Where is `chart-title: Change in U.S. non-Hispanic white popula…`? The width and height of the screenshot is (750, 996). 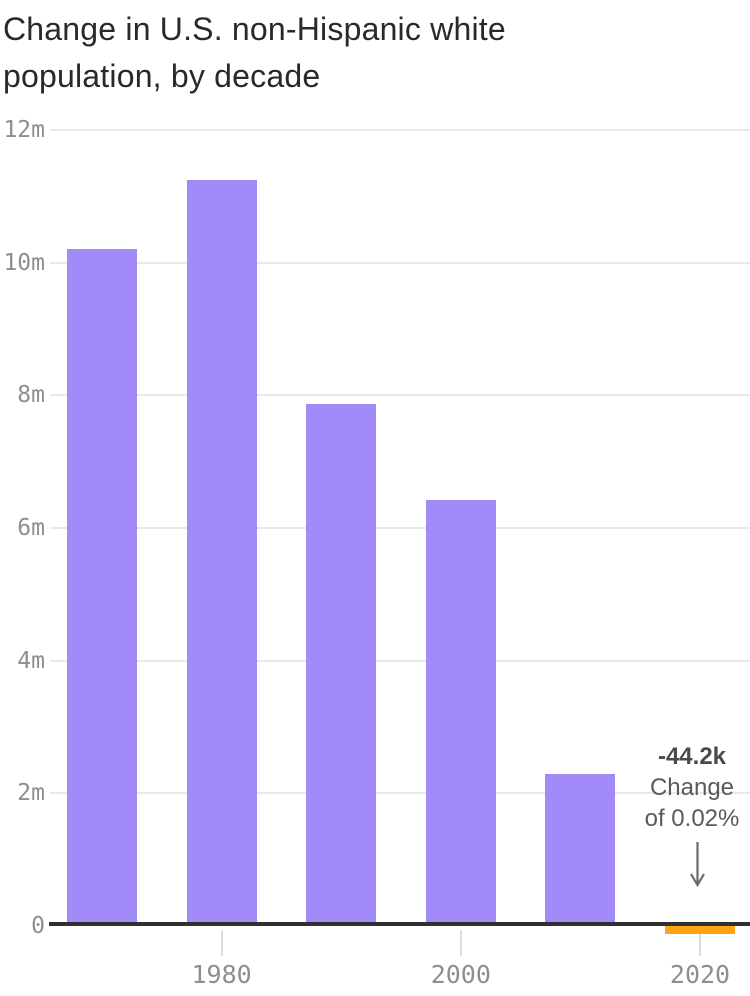 chart-title: Change in U.S. non-Hispanic white popula… is located at coordinates (363, 53).